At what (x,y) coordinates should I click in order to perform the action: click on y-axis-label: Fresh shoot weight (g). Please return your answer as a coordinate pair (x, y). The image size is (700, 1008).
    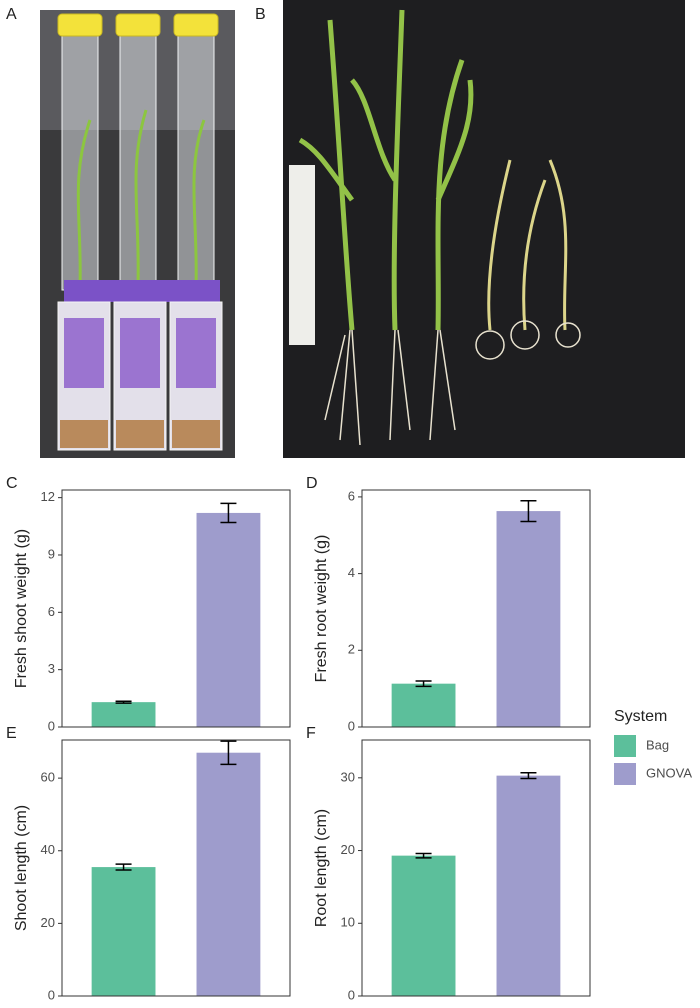
    Looking at the image, I should click on (21, 608).